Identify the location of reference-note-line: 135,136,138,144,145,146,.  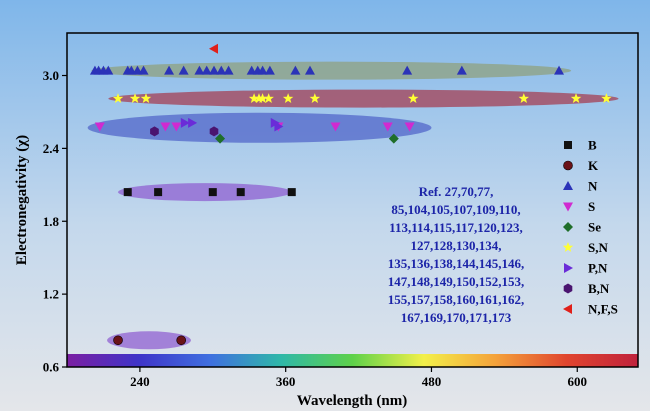
(456, 263).